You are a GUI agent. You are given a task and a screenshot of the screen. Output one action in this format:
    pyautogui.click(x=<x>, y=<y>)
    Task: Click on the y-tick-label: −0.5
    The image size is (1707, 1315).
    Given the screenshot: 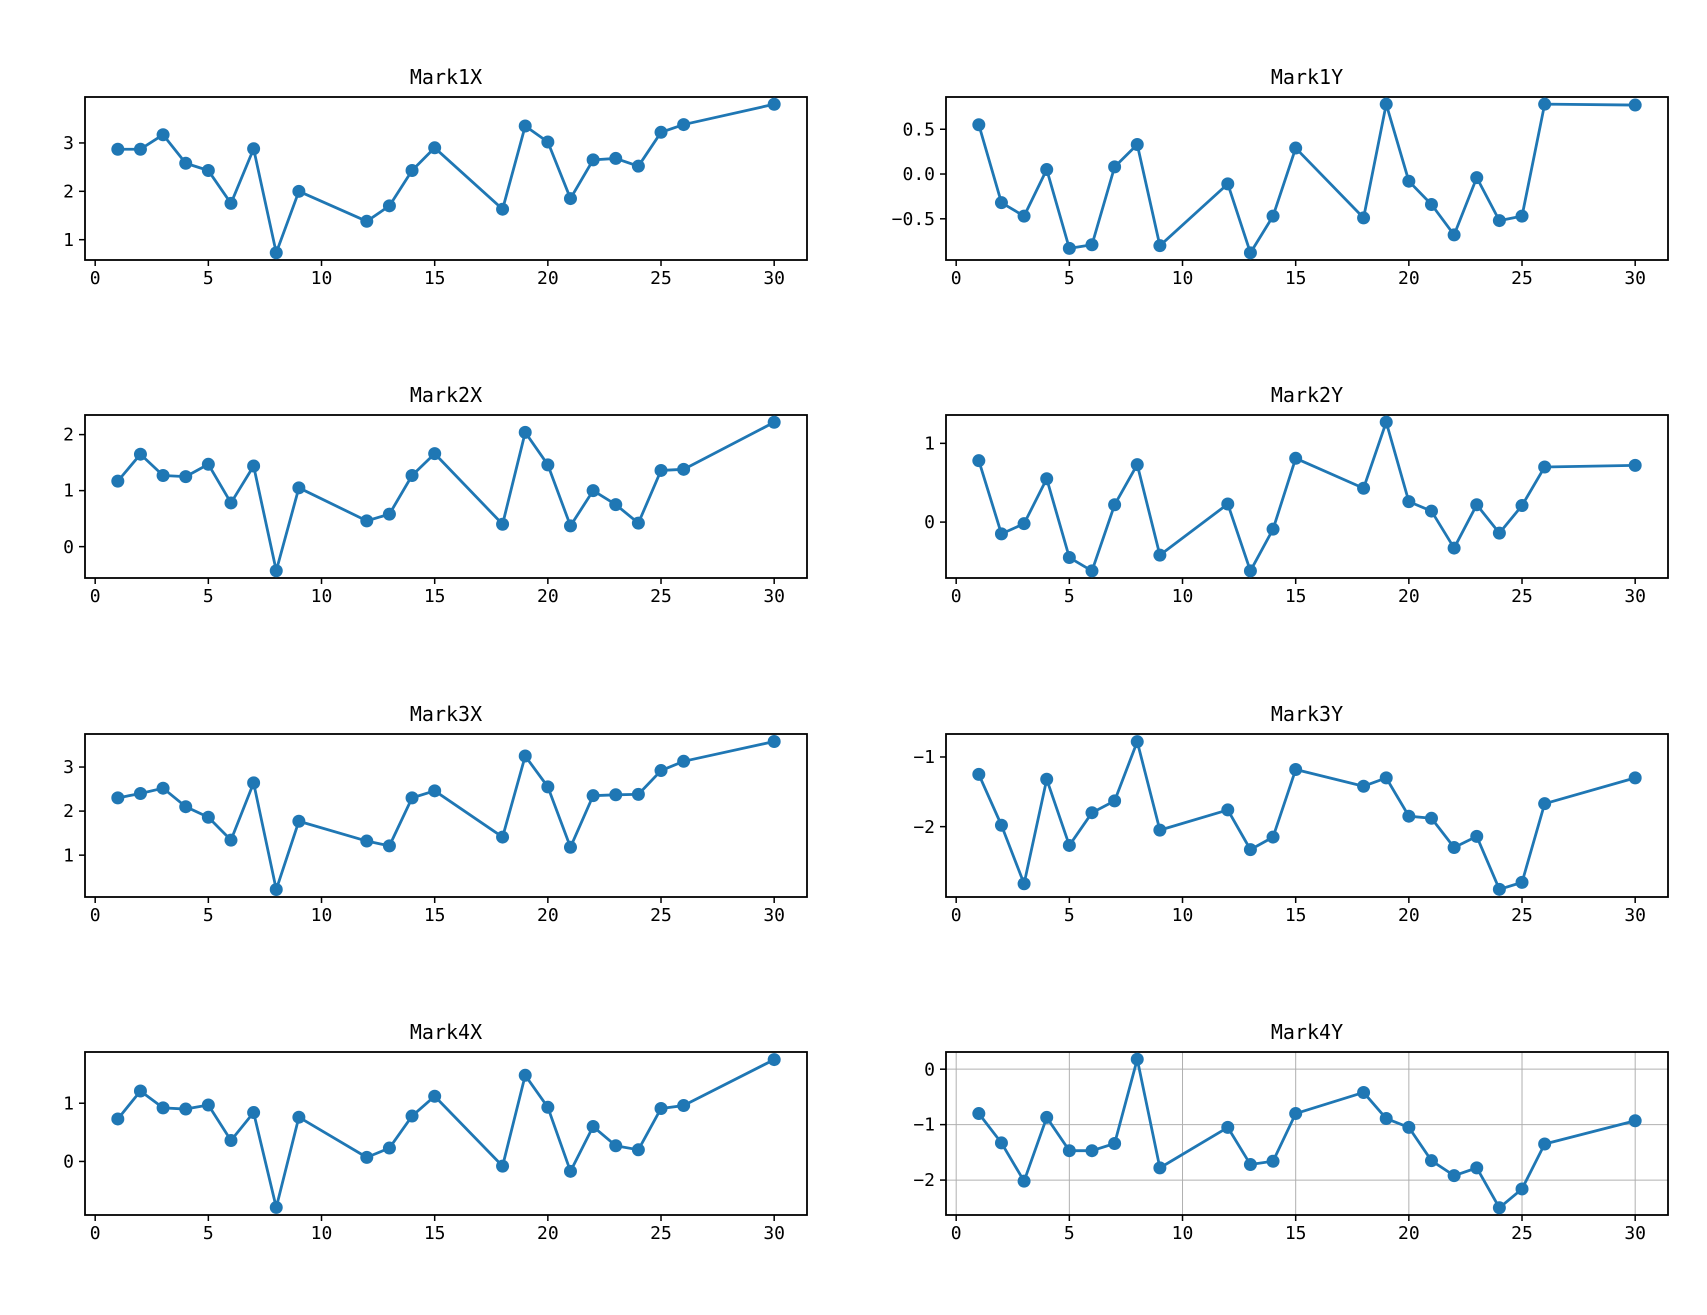 What is the action you would take?
    pyautogui.click(x=913, y=219)
    